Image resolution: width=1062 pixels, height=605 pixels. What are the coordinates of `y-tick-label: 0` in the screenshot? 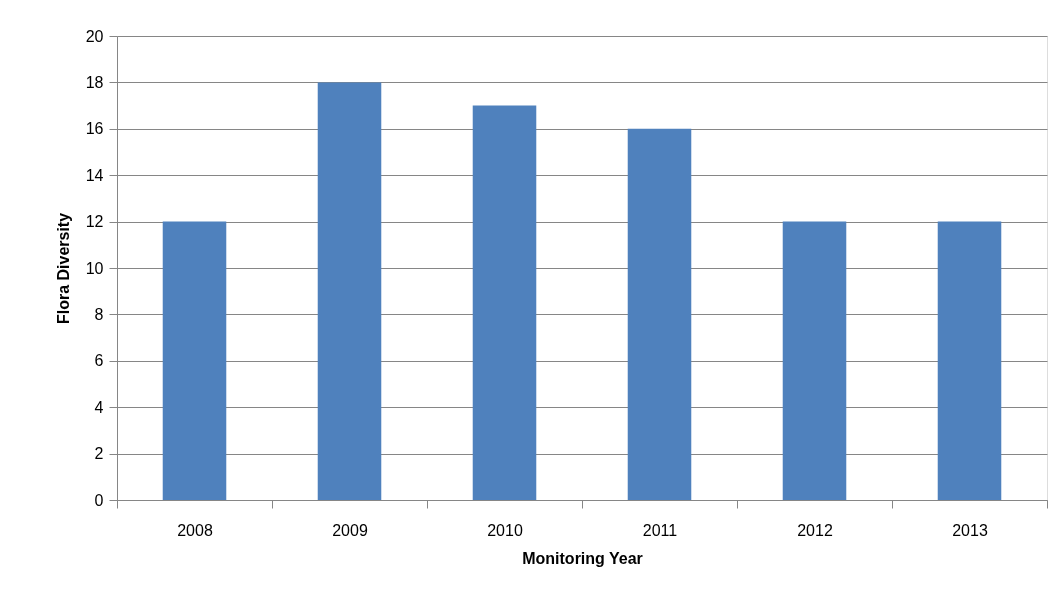 It's located at (99, 500).